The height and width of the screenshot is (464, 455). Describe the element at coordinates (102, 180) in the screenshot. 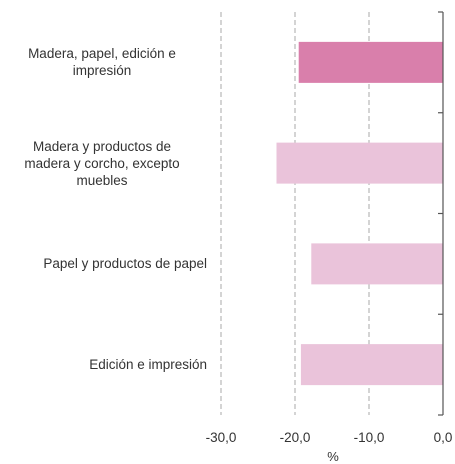

I see `category-label-line: muebles` at that location.